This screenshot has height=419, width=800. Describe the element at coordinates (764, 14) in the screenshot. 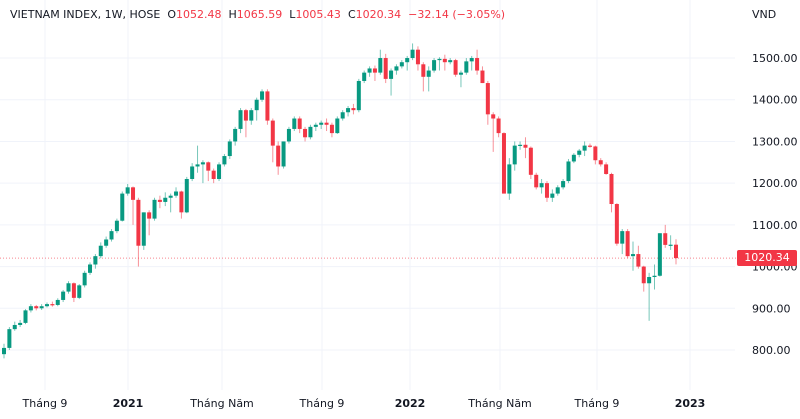

I see `currency-unit: VND` at that location.